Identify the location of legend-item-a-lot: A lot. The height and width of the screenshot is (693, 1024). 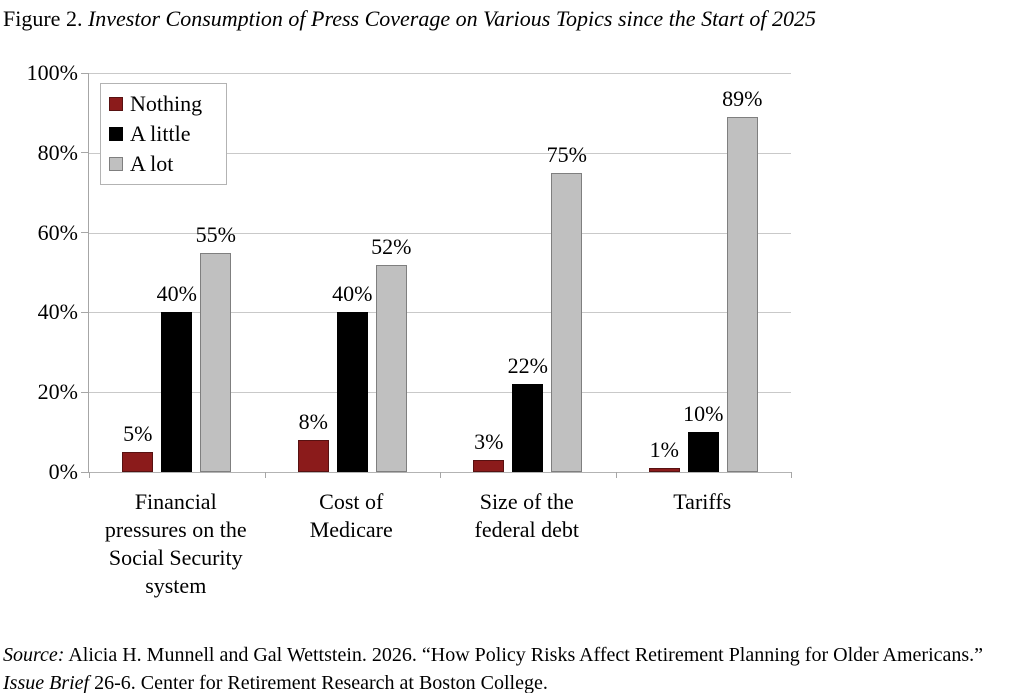
(165, 164).